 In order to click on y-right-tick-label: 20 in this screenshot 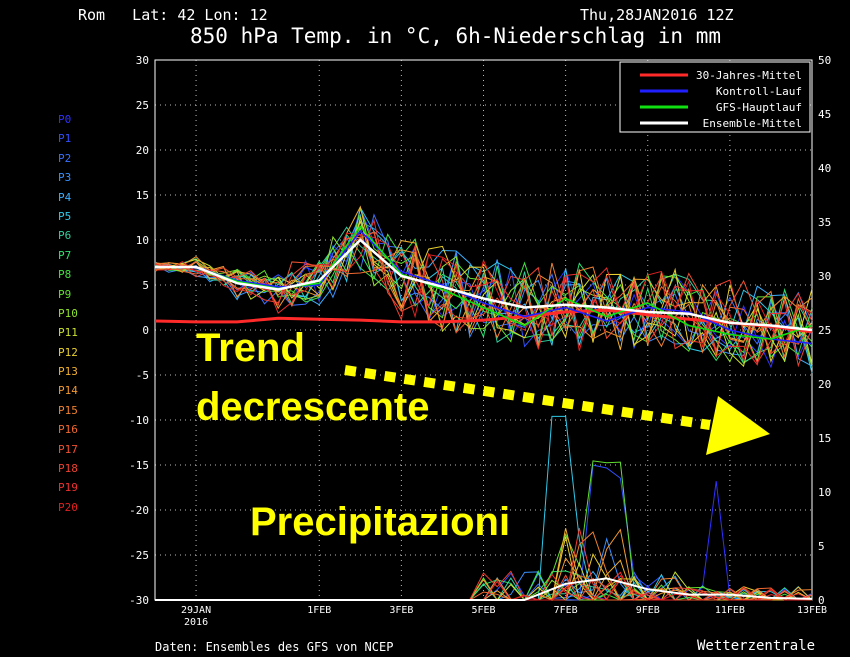, I will do `click(824, 384)`.